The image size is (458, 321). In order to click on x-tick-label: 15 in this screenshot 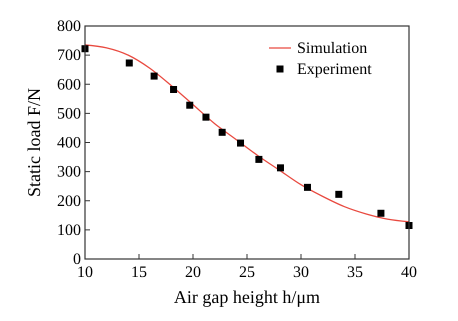, I will do `click(139, 272)`.